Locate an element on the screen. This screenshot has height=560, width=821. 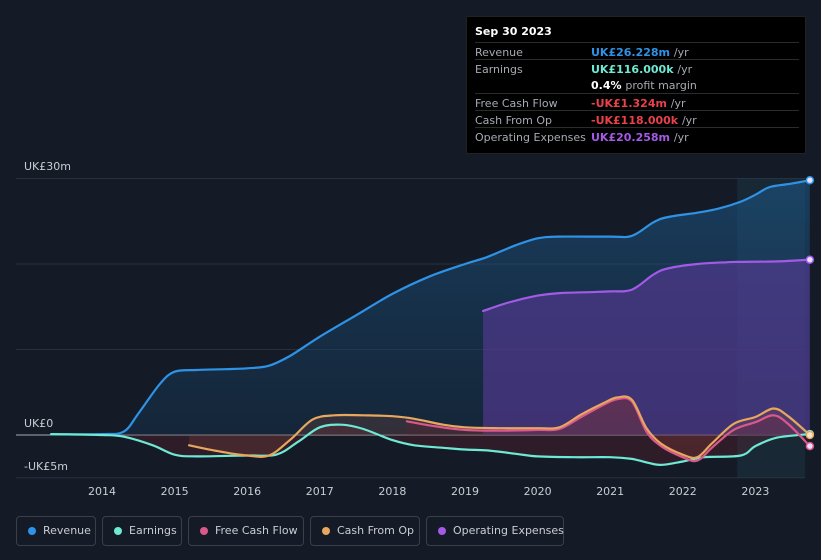
x-tick-label: 2015 is located at coordinates (175, 491).